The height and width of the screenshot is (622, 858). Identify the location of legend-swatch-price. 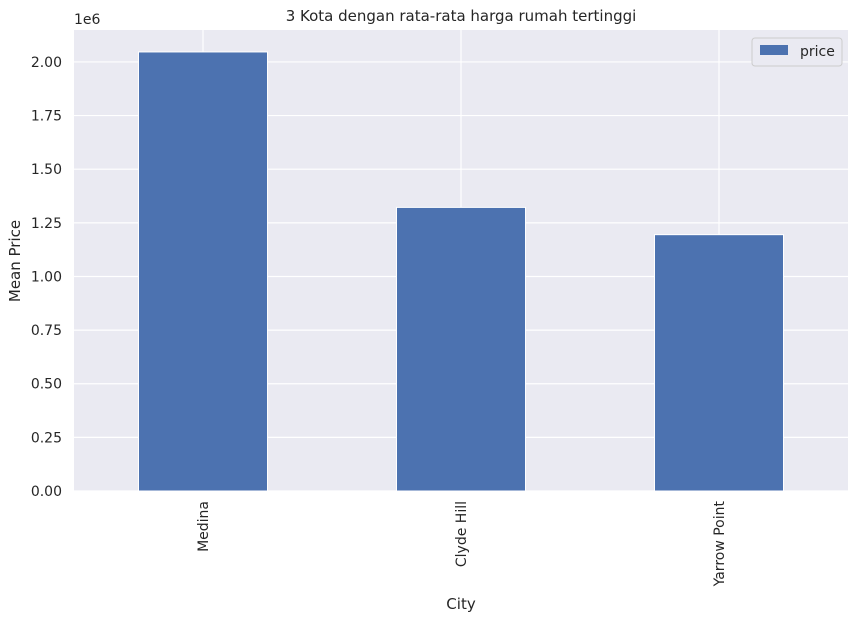
(774, 50).